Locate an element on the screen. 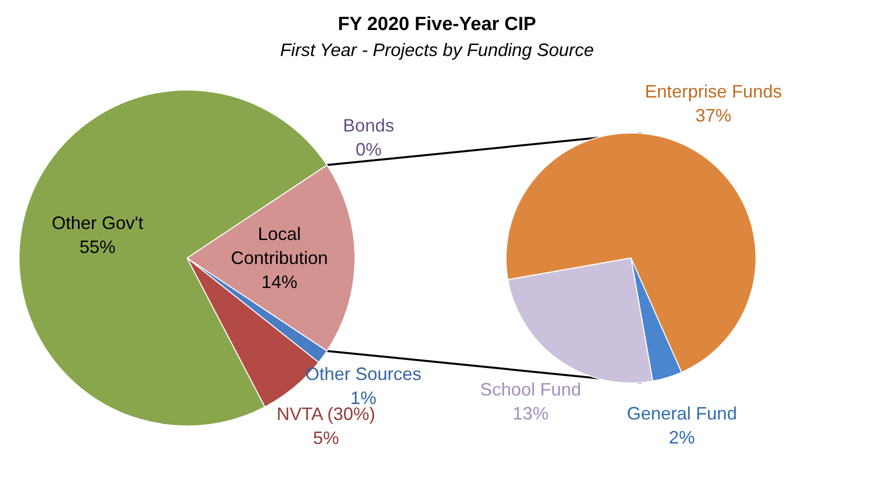  slice-label: Other Gov't is located at coordinates (98, 223).